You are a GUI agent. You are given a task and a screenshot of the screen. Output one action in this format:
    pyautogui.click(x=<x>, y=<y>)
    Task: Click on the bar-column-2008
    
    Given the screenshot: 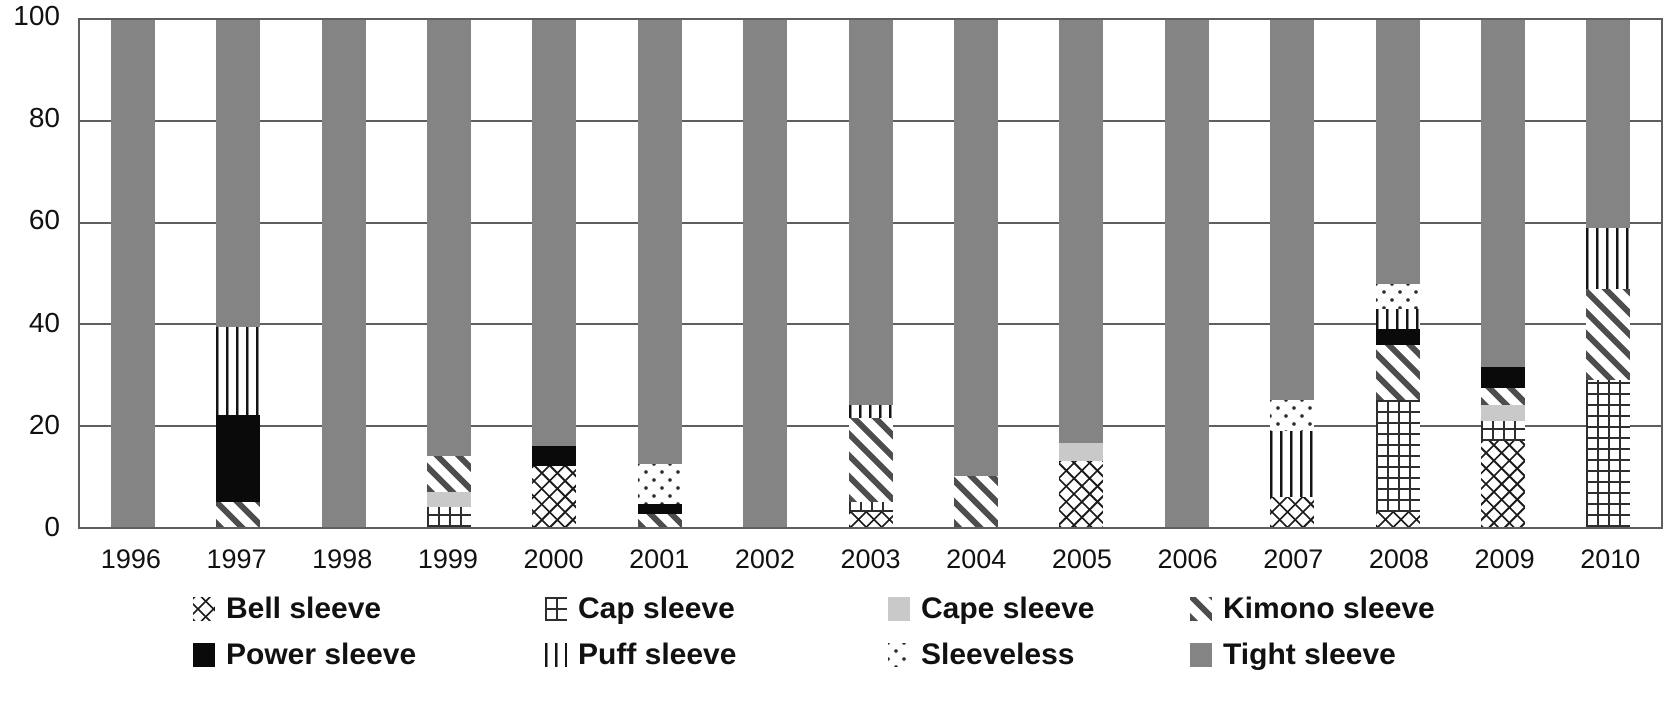 What is the action you would take?
    pyautogui.click(x=1397, y=273)
    